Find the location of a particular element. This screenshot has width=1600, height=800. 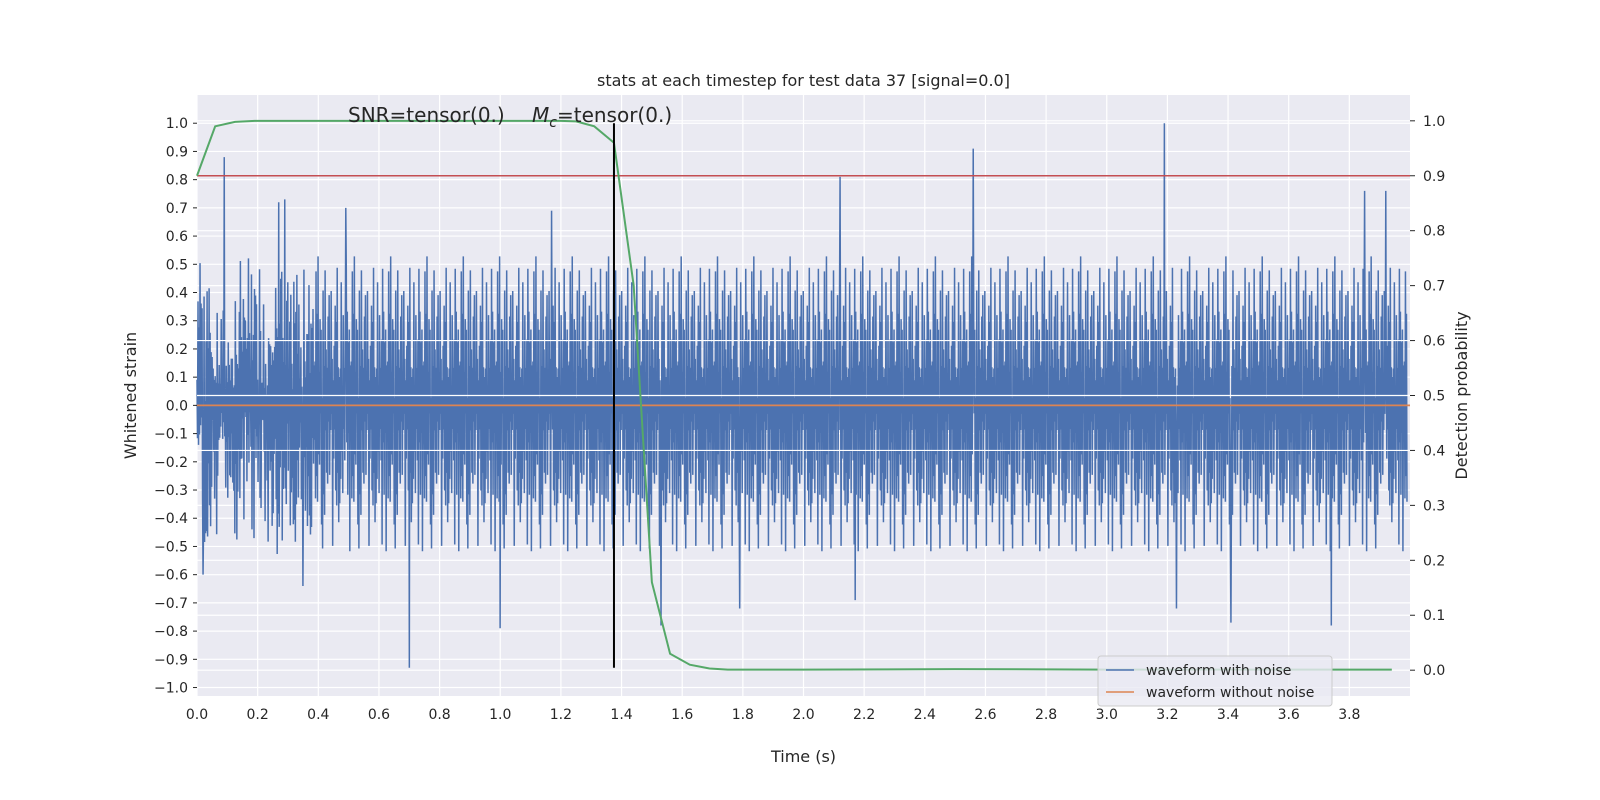

x-tick-label: 3.8 is located at coordinates (1349, 715).